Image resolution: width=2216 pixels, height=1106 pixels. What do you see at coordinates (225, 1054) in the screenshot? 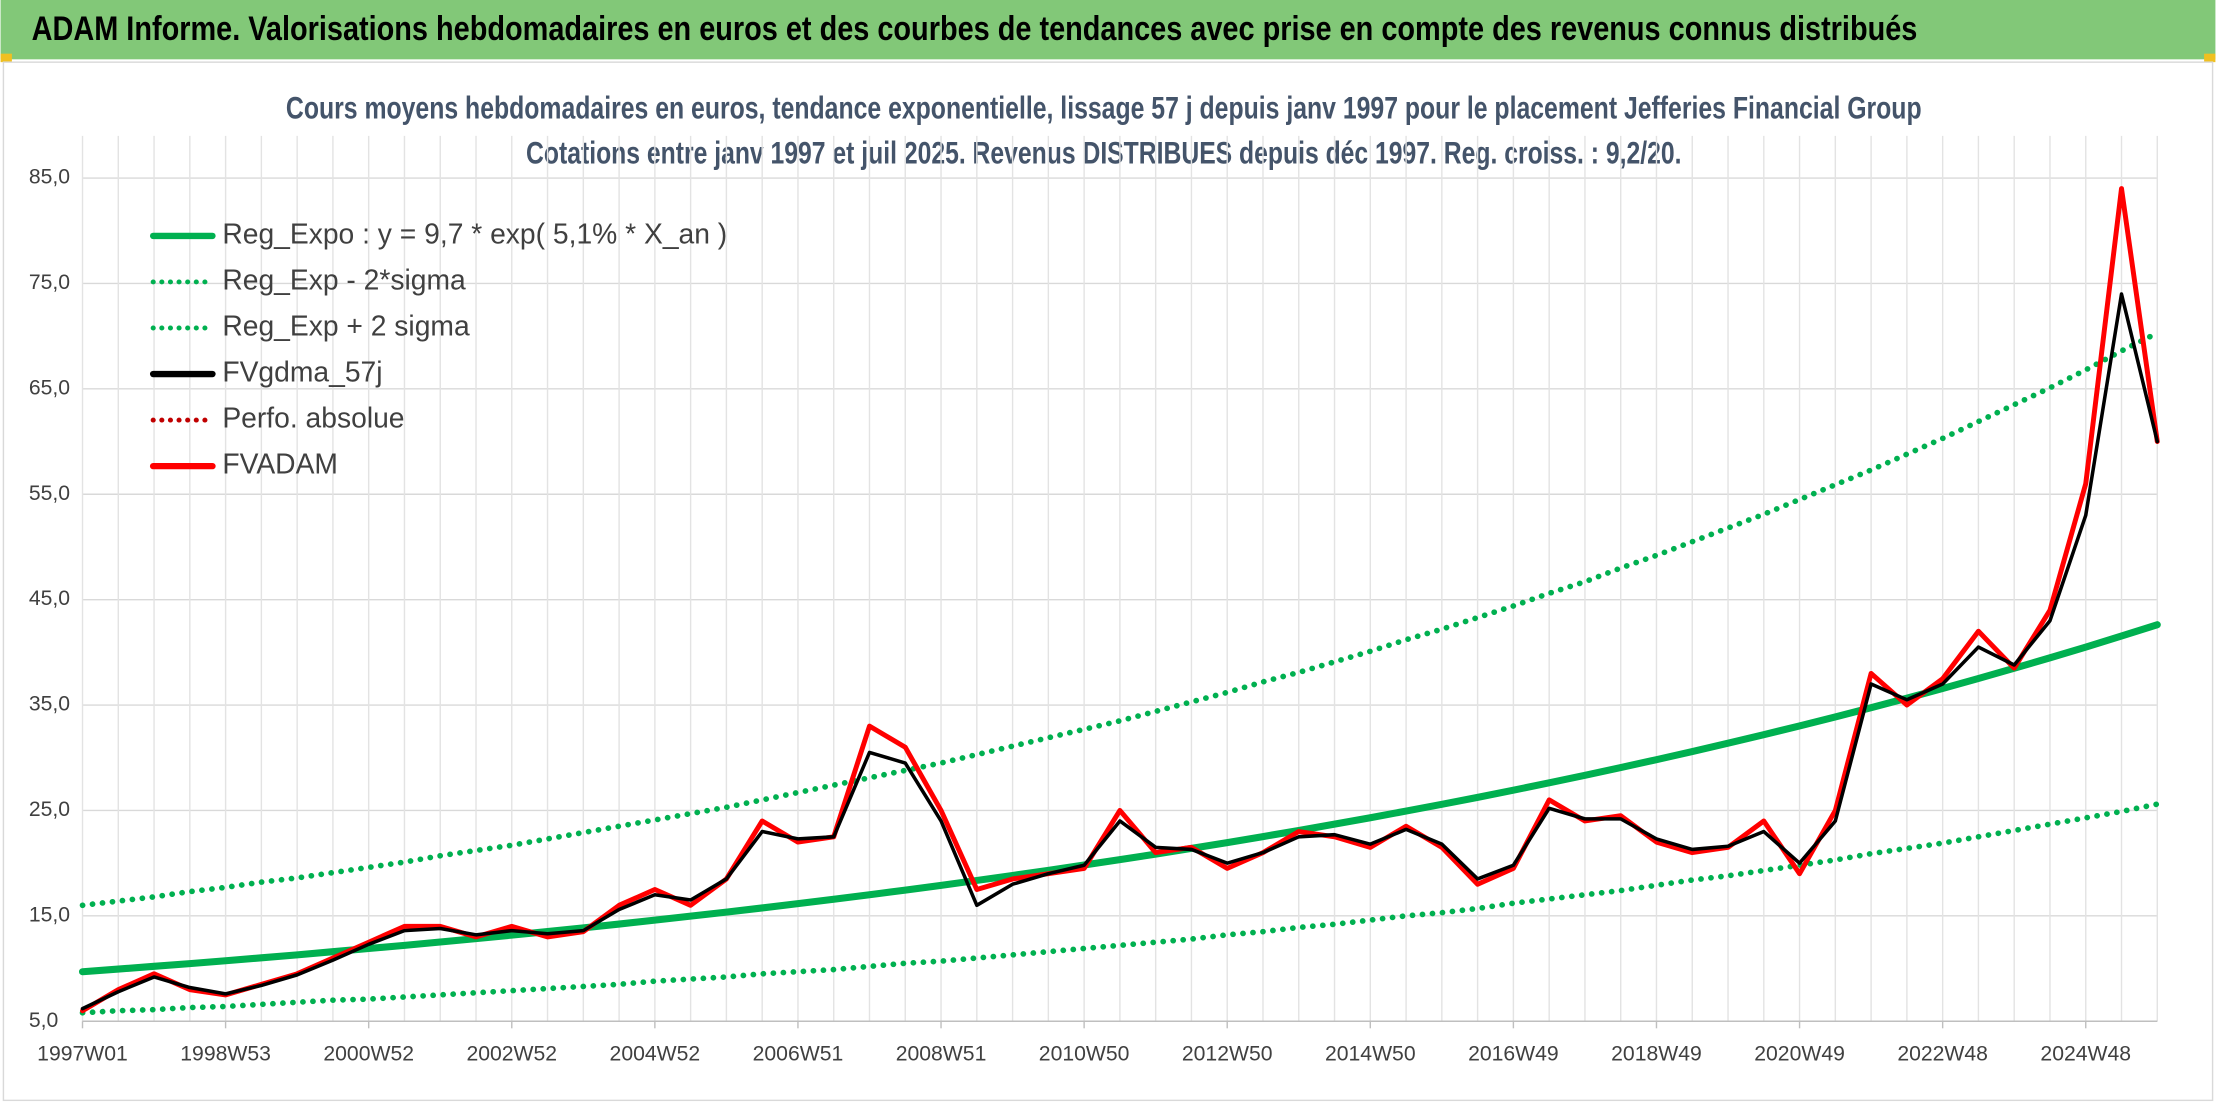
I see `x-tick-label: 1998W53` at bounding box center [225, 1054].